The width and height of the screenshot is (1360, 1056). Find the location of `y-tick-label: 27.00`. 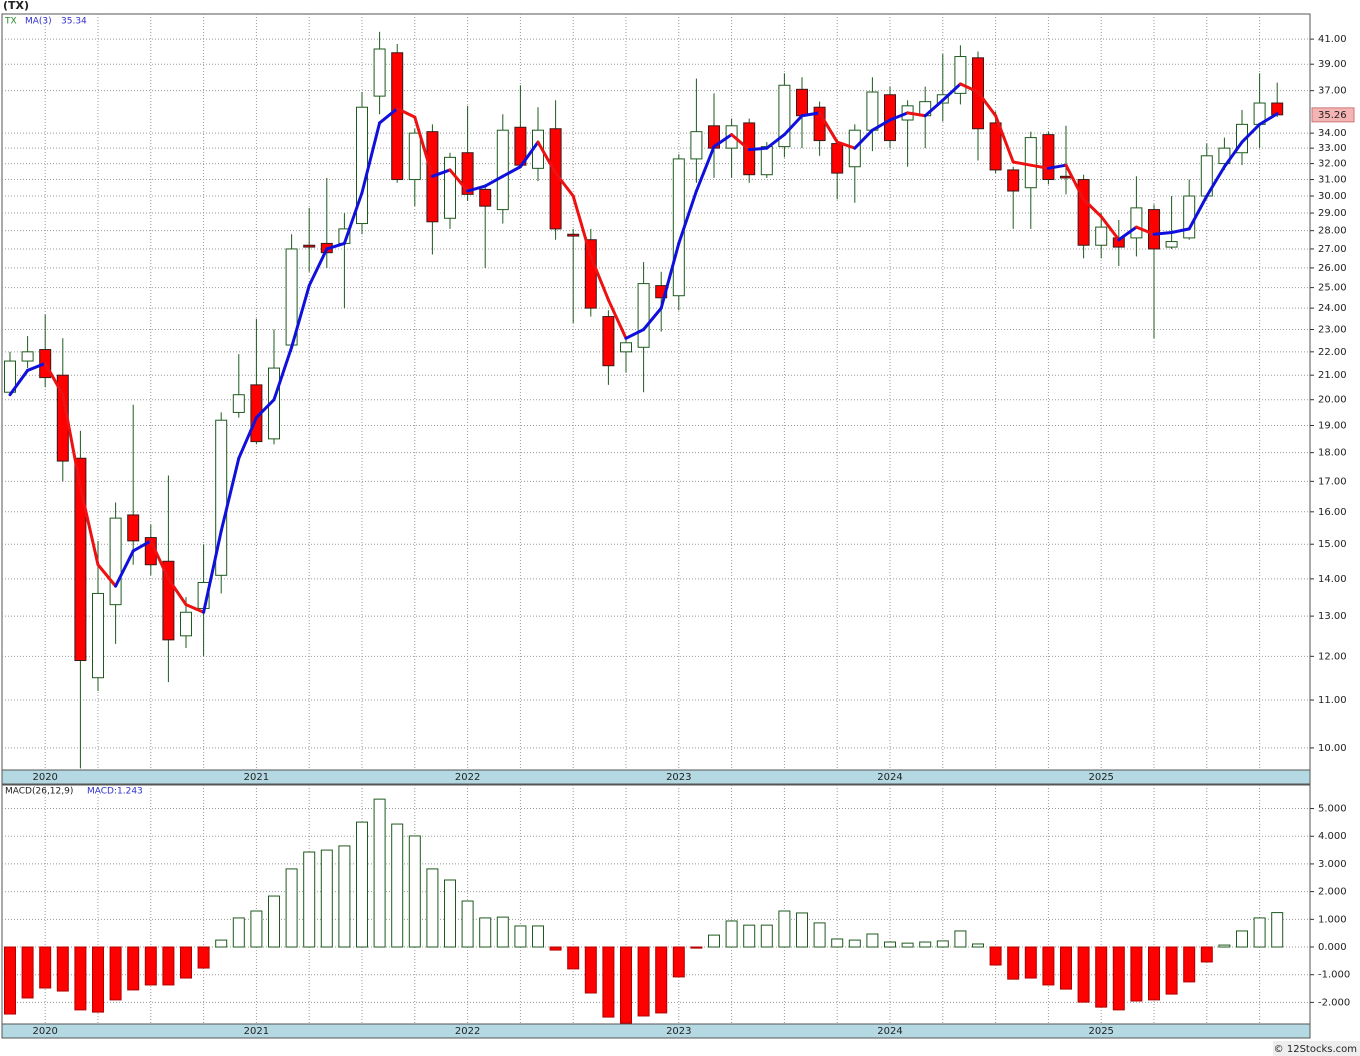

y-tick-label: 27.00 is located at coordinates (1332, 249).